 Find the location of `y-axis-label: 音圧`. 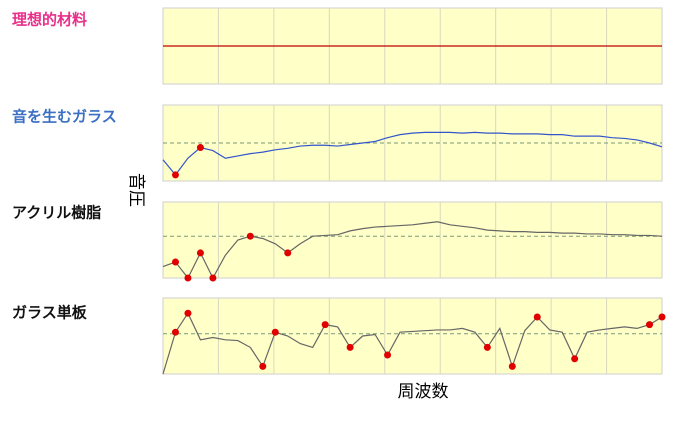

y-axis-label: 音圧 is located at coordinates (136, 190).